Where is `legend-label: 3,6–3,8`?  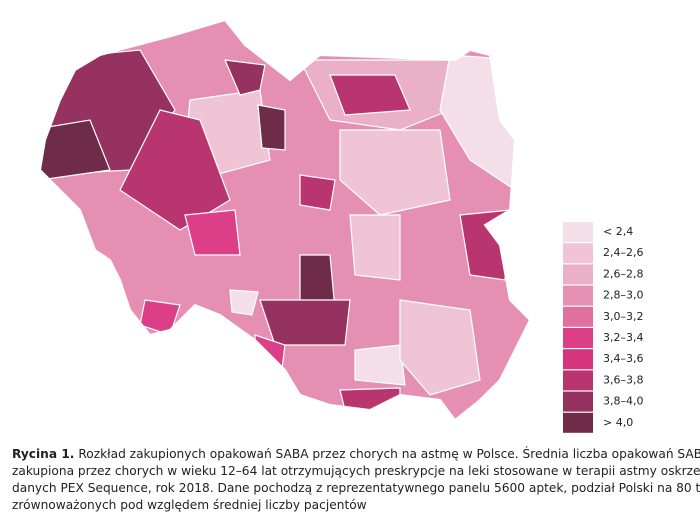
legend-label: 3,6–3,8 is located at coordinates (623, 379).